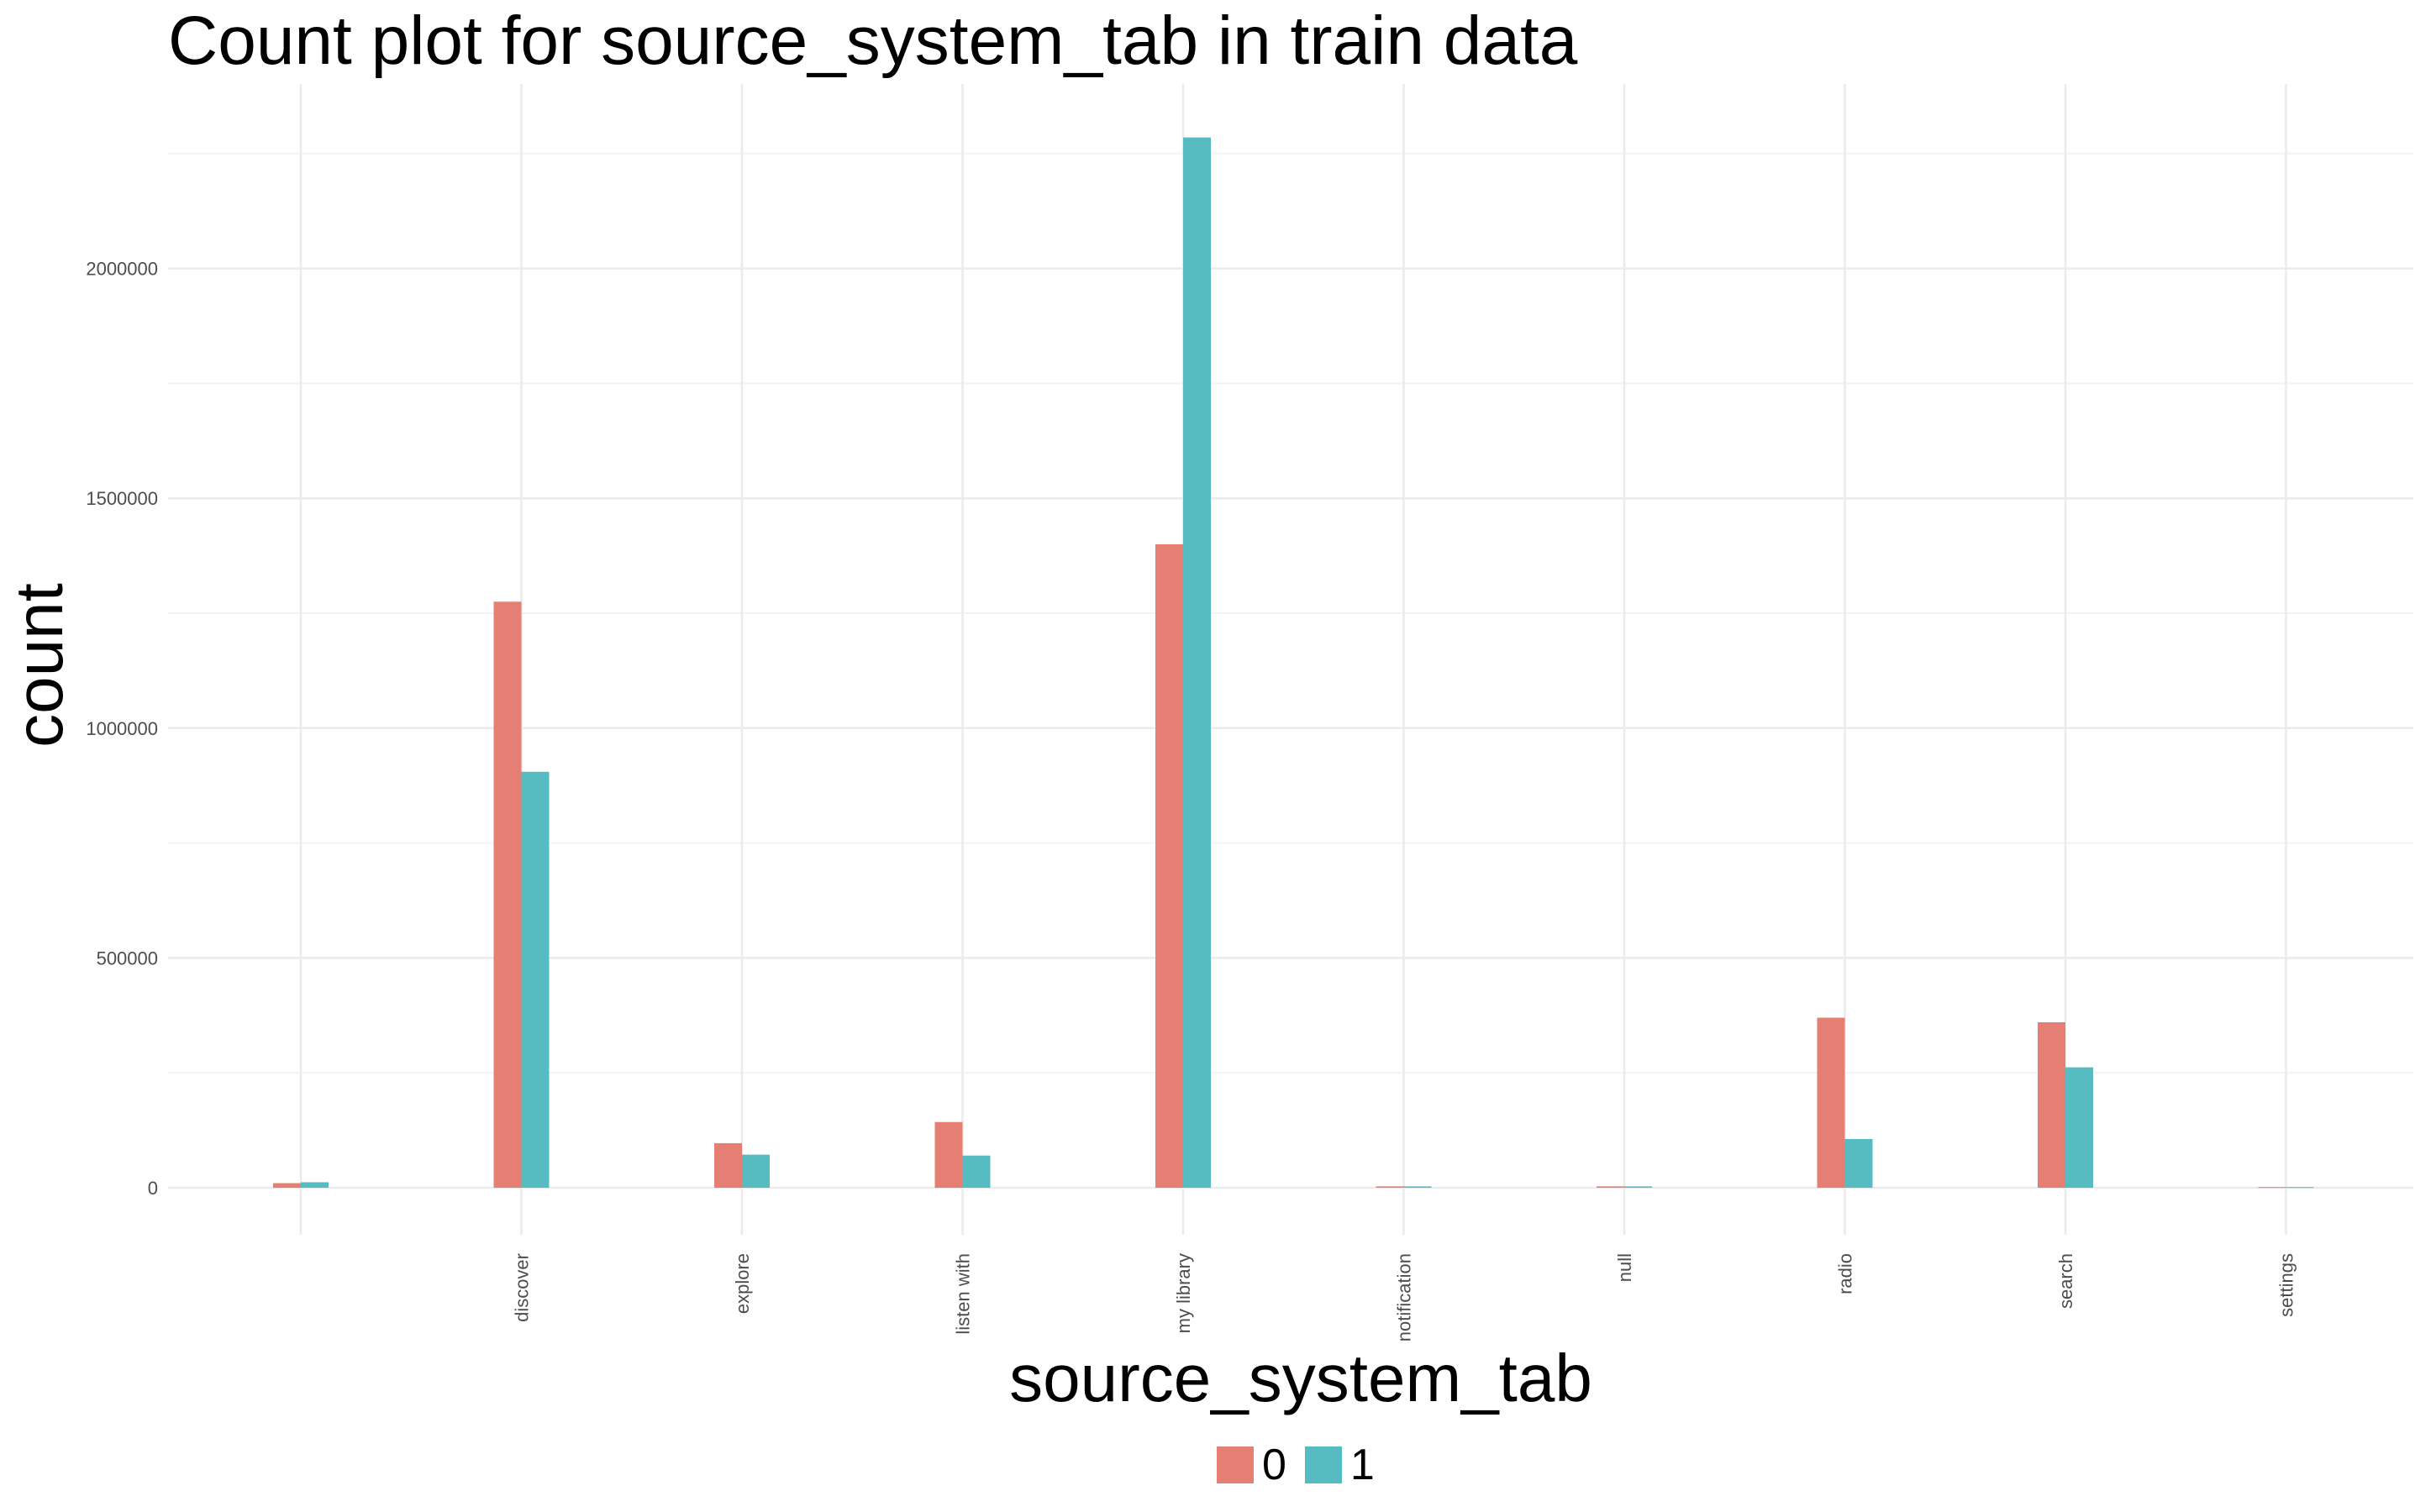  I want to click on y-tick-label: 0, so click(153, 1188).